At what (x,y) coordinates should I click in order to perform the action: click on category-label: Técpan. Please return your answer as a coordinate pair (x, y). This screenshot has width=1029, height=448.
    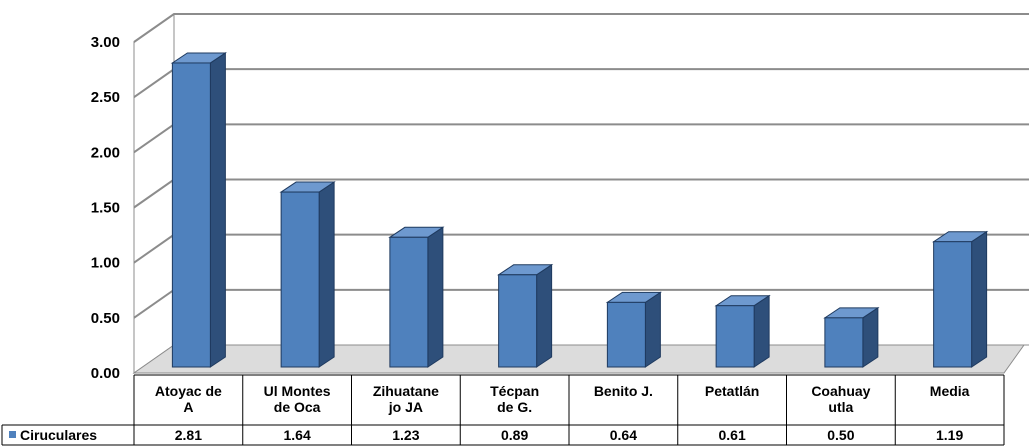
    Looking at the image, I should click on (514, 391).